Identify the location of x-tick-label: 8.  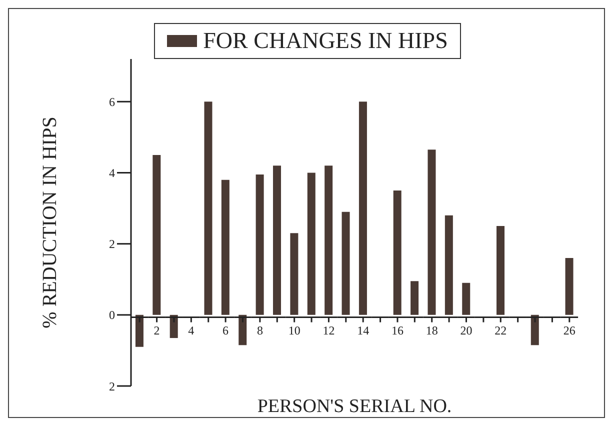
(259, 330).